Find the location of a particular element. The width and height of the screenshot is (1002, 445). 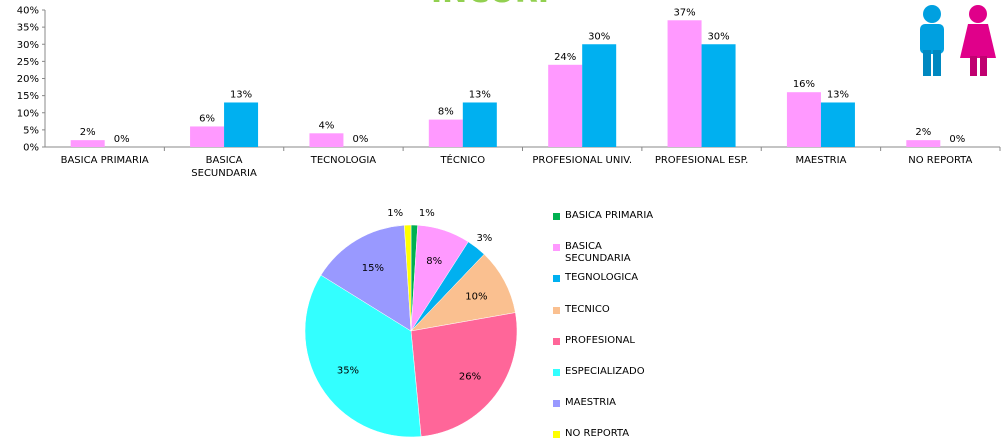

x-tick-label: NO REPORTA is located at coordinates (940, 160).